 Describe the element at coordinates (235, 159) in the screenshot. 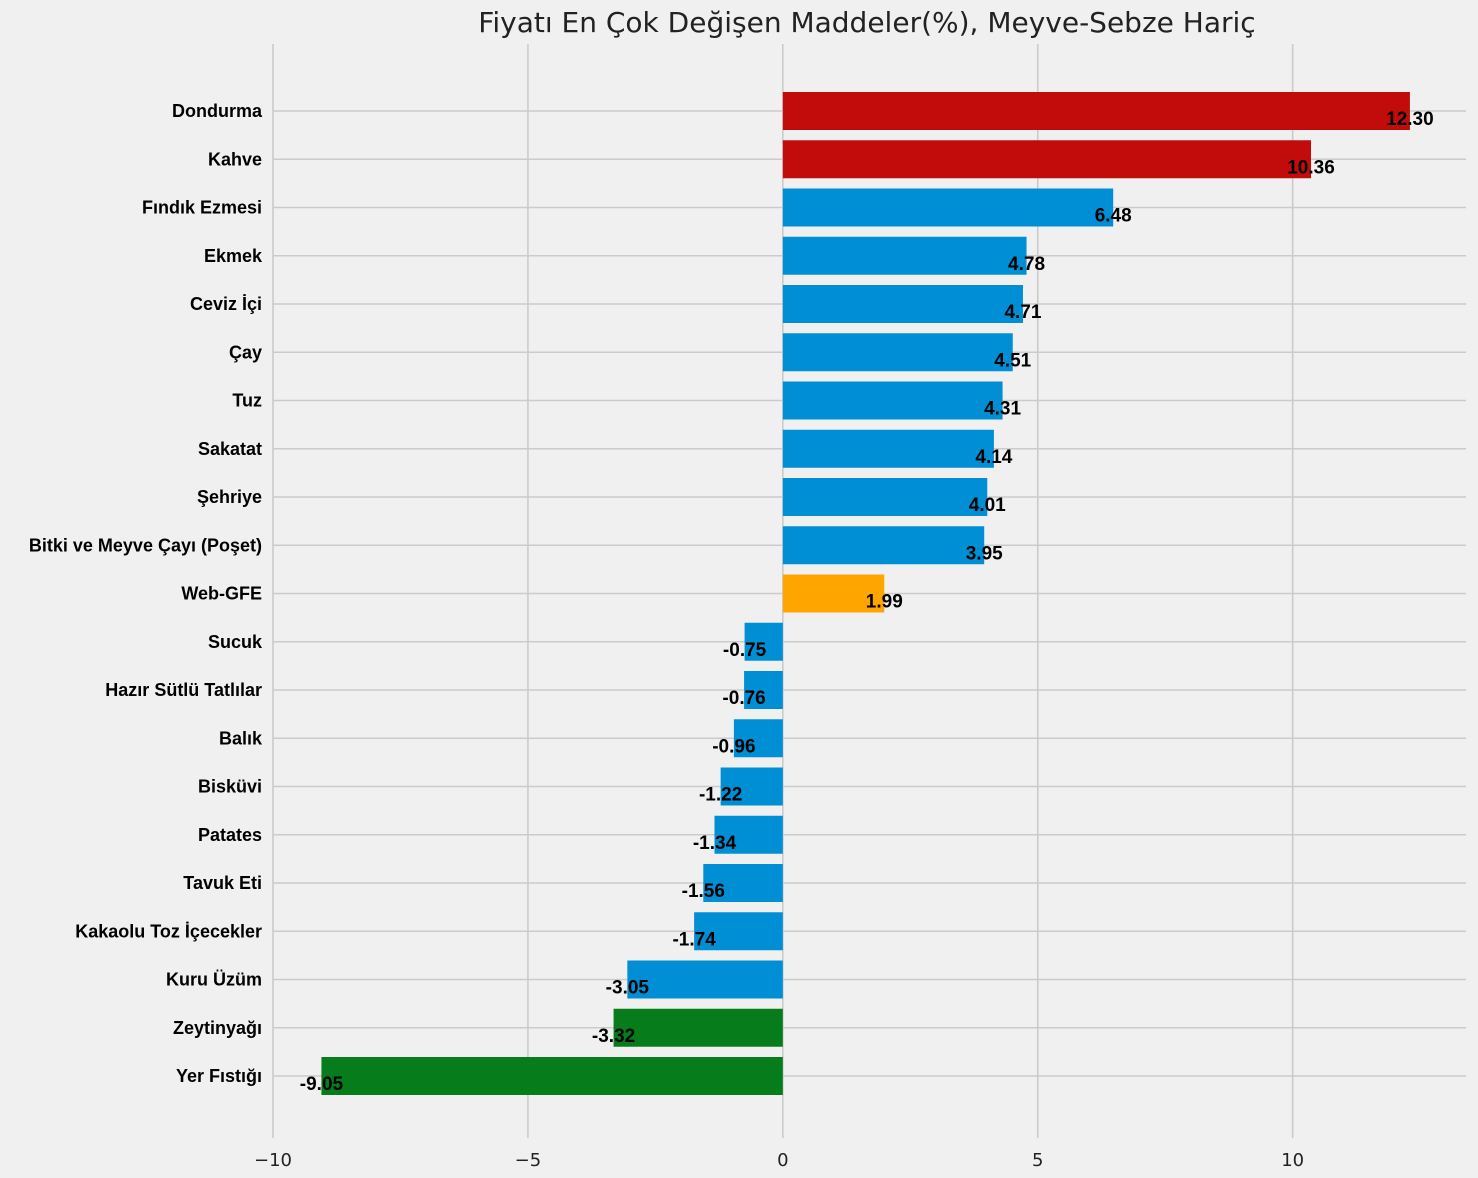

I see `y-tick-label: Kahve` at that location.